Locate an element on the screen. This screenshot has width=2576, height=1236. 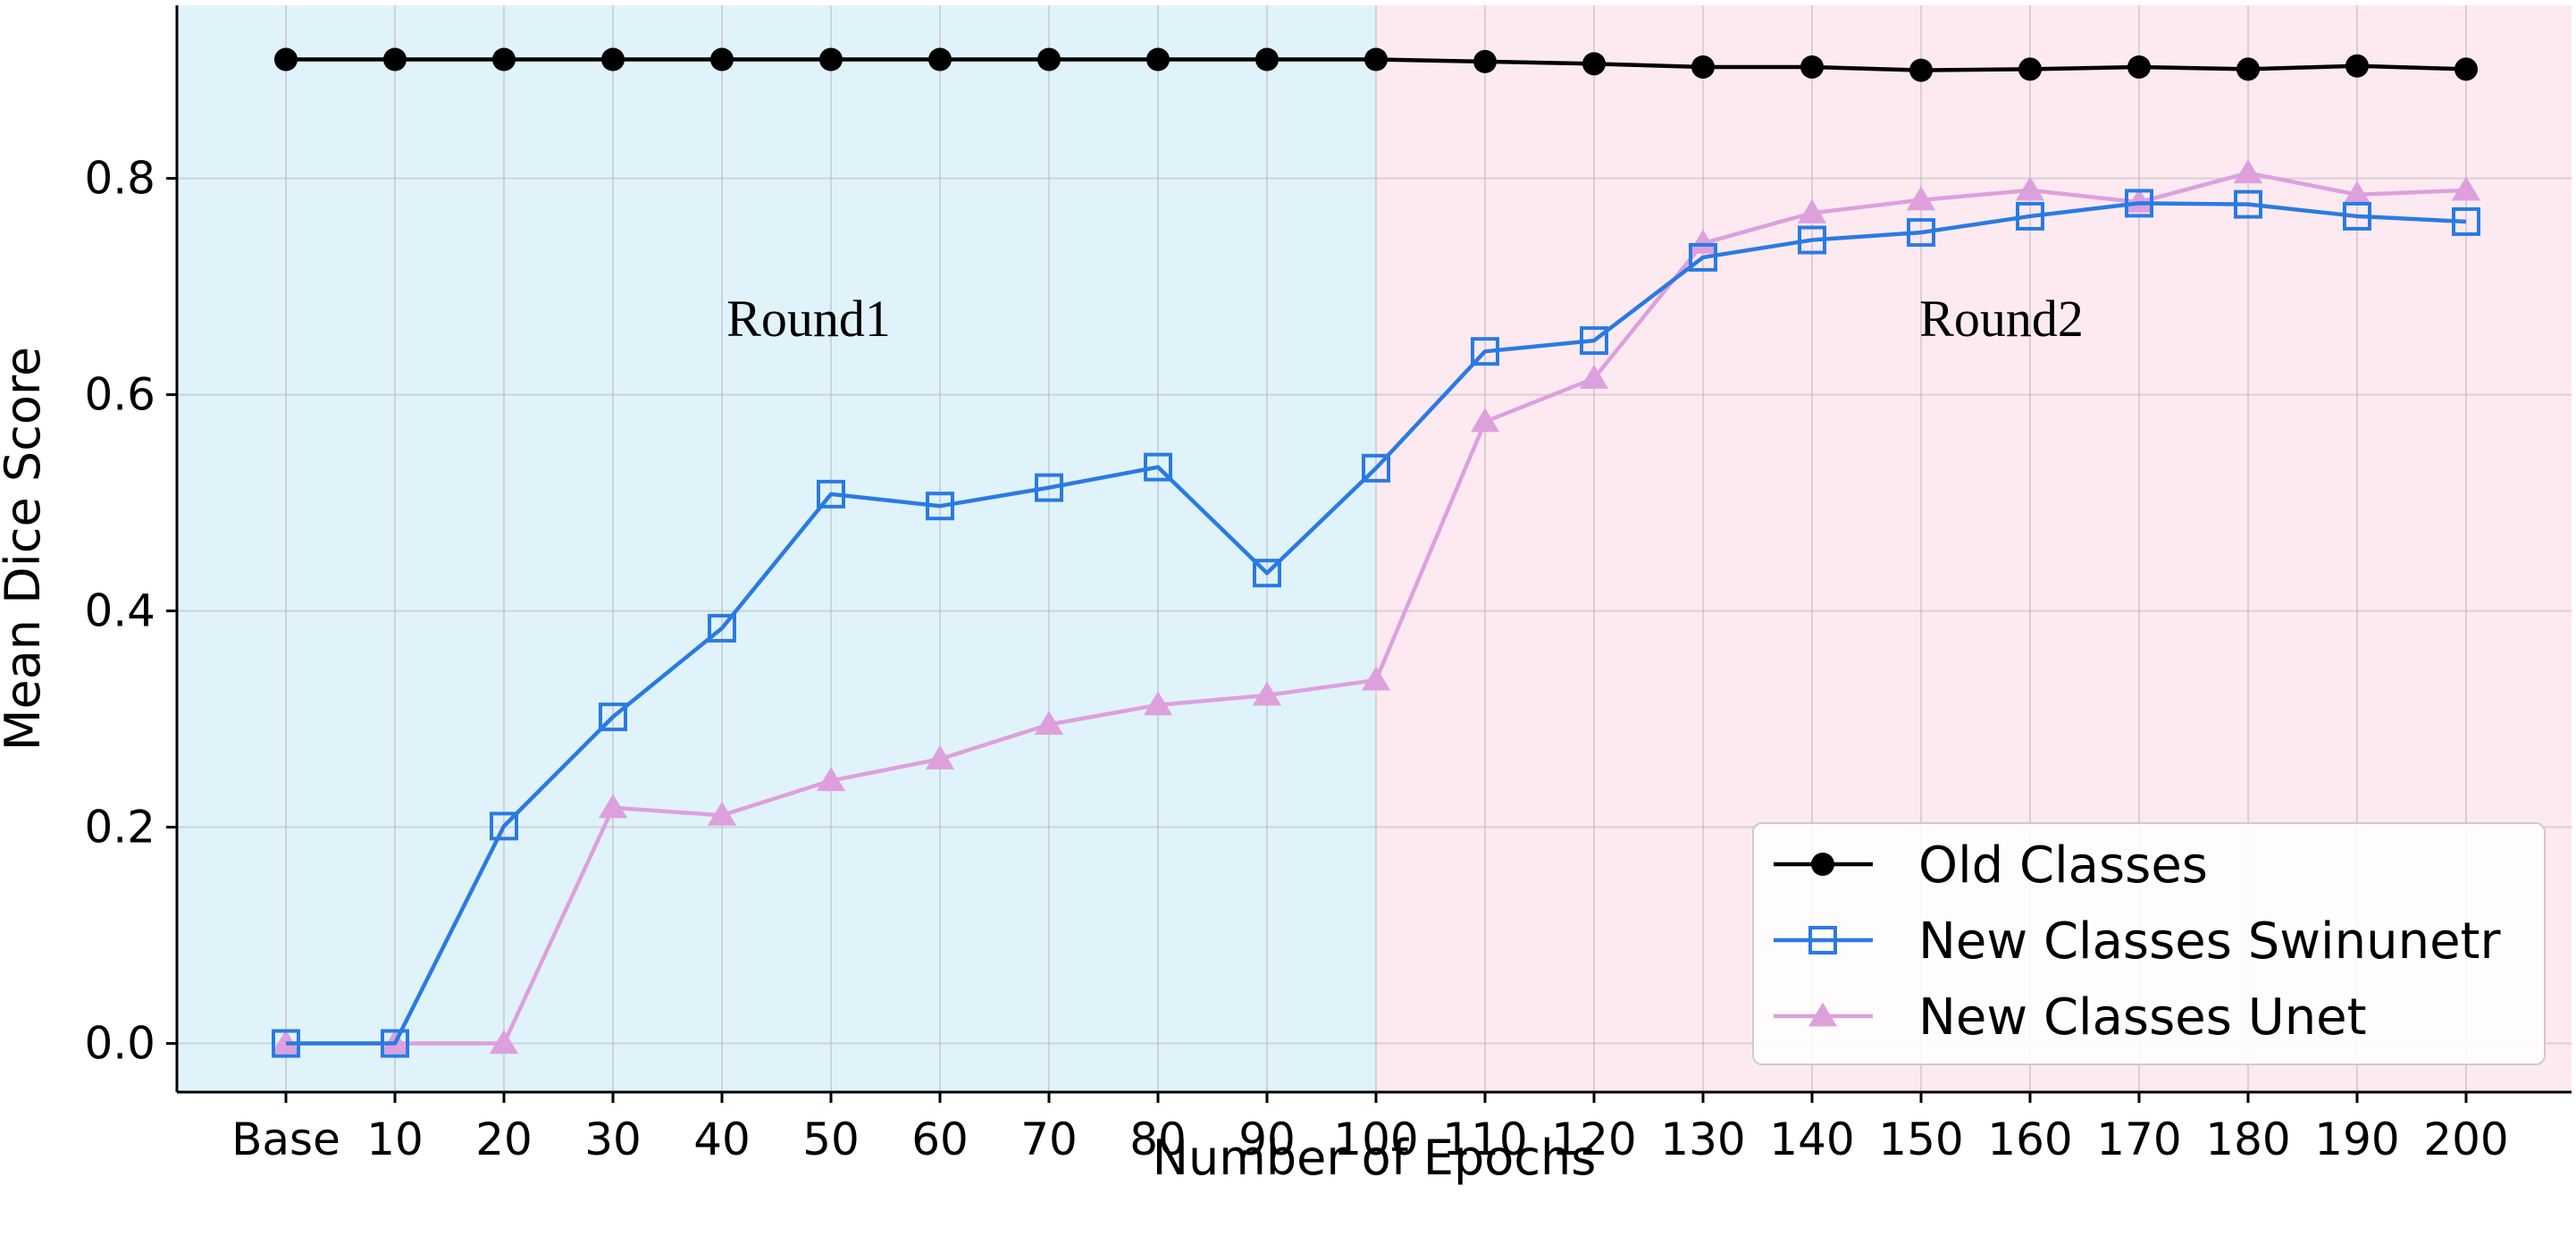
legend-box is located at coordinates (2149, 943).